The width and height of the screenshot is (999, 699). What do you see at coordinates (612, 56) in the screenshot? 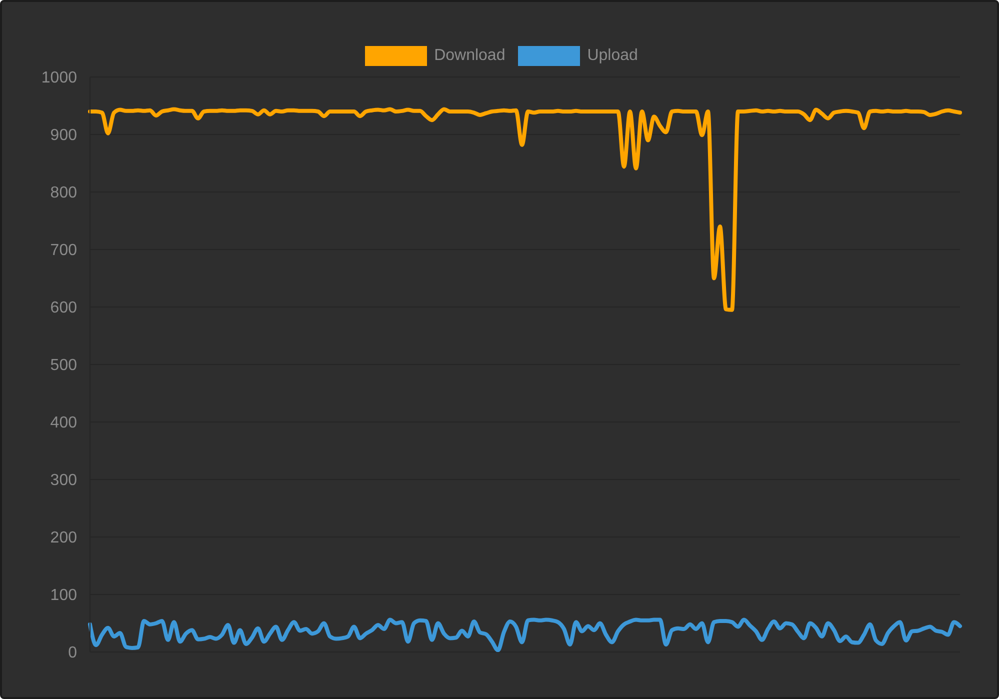
I see `legend-label: Upload` at bounding box center [612, 56].